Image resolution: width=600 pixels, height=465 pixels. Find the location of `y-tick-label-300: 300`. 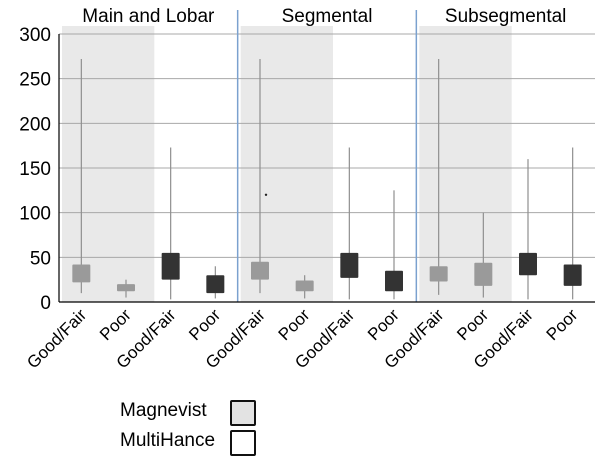

y-tick-label-300: 300 is located at coordinates (35, 35).